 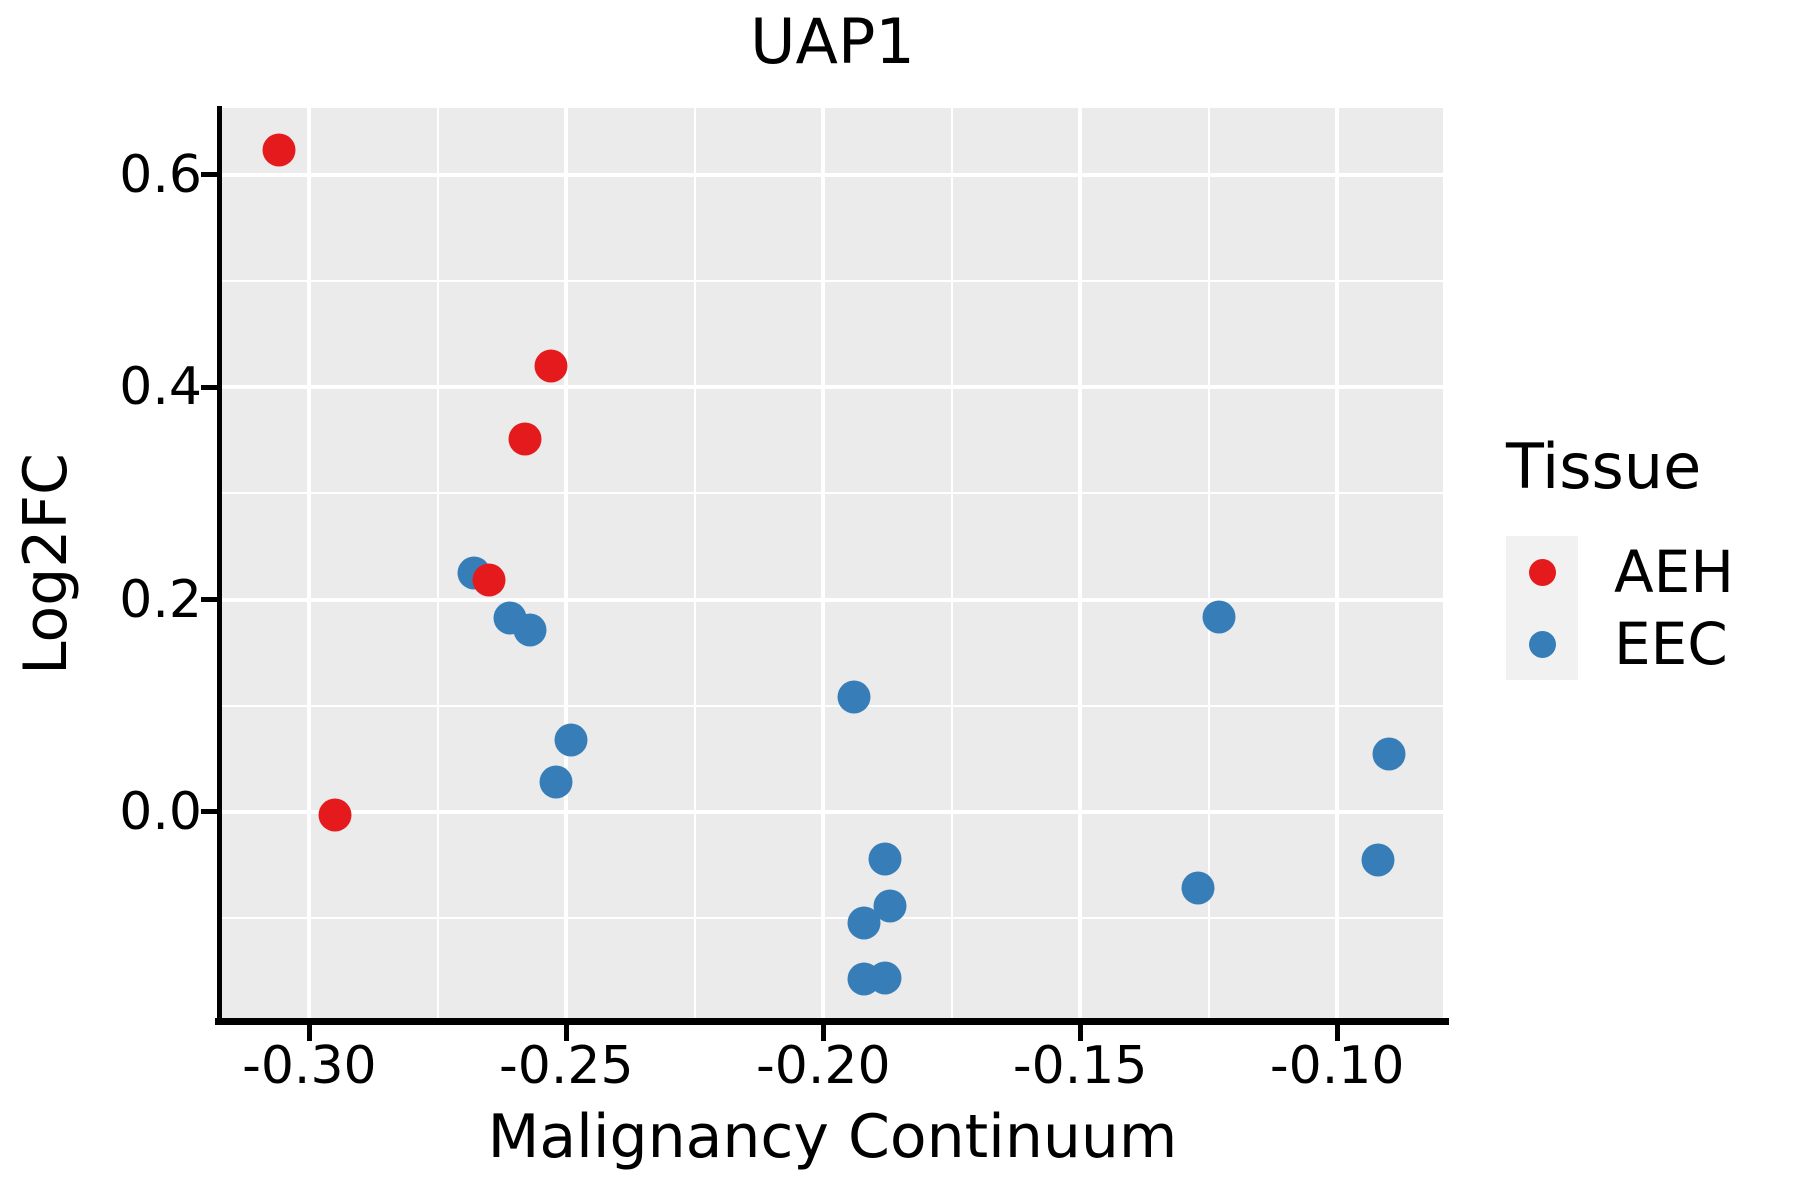 I want to click on eec-point-icon, so click(x=1542, y=644).